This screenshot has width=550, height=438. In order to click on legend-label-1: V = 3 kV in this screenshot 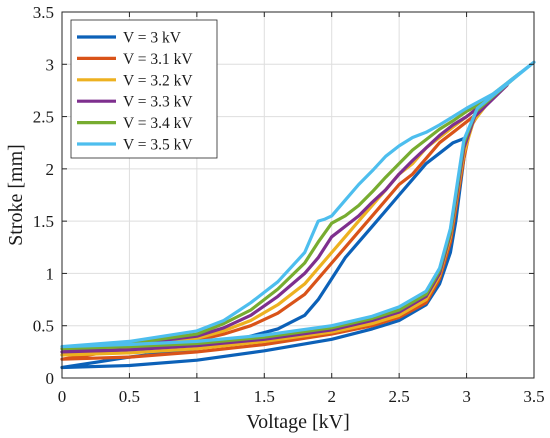, I will do `click(152, 38)`.